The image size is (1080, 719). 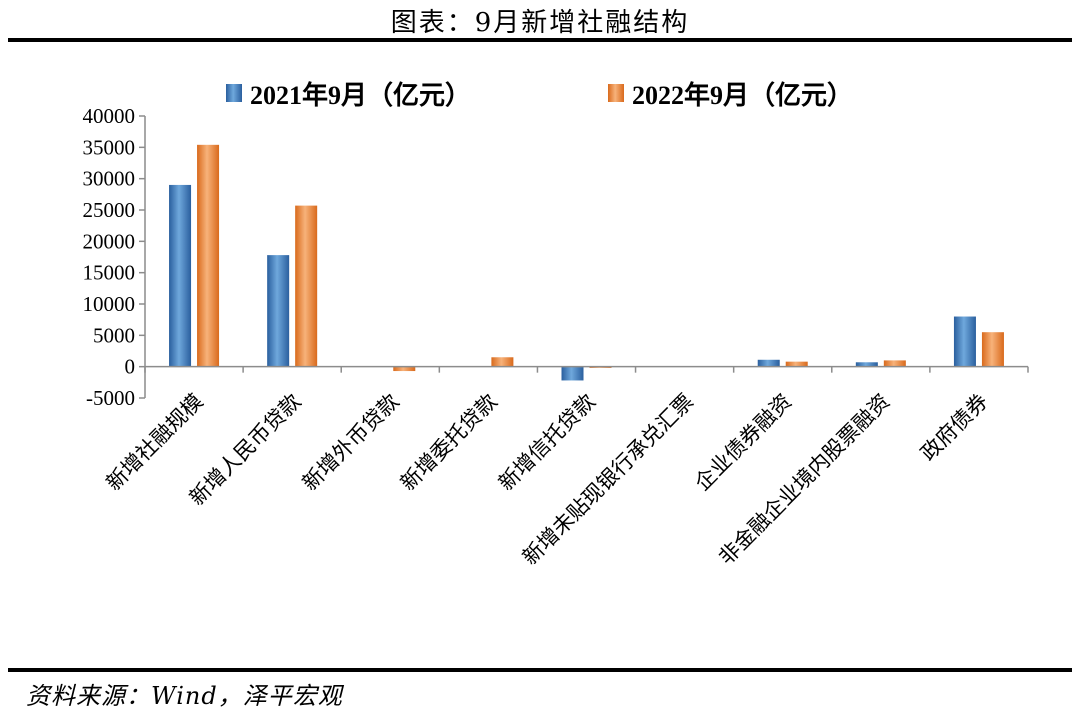 I want to click on y-tick-label: 15000, so click(x=109, y=273).